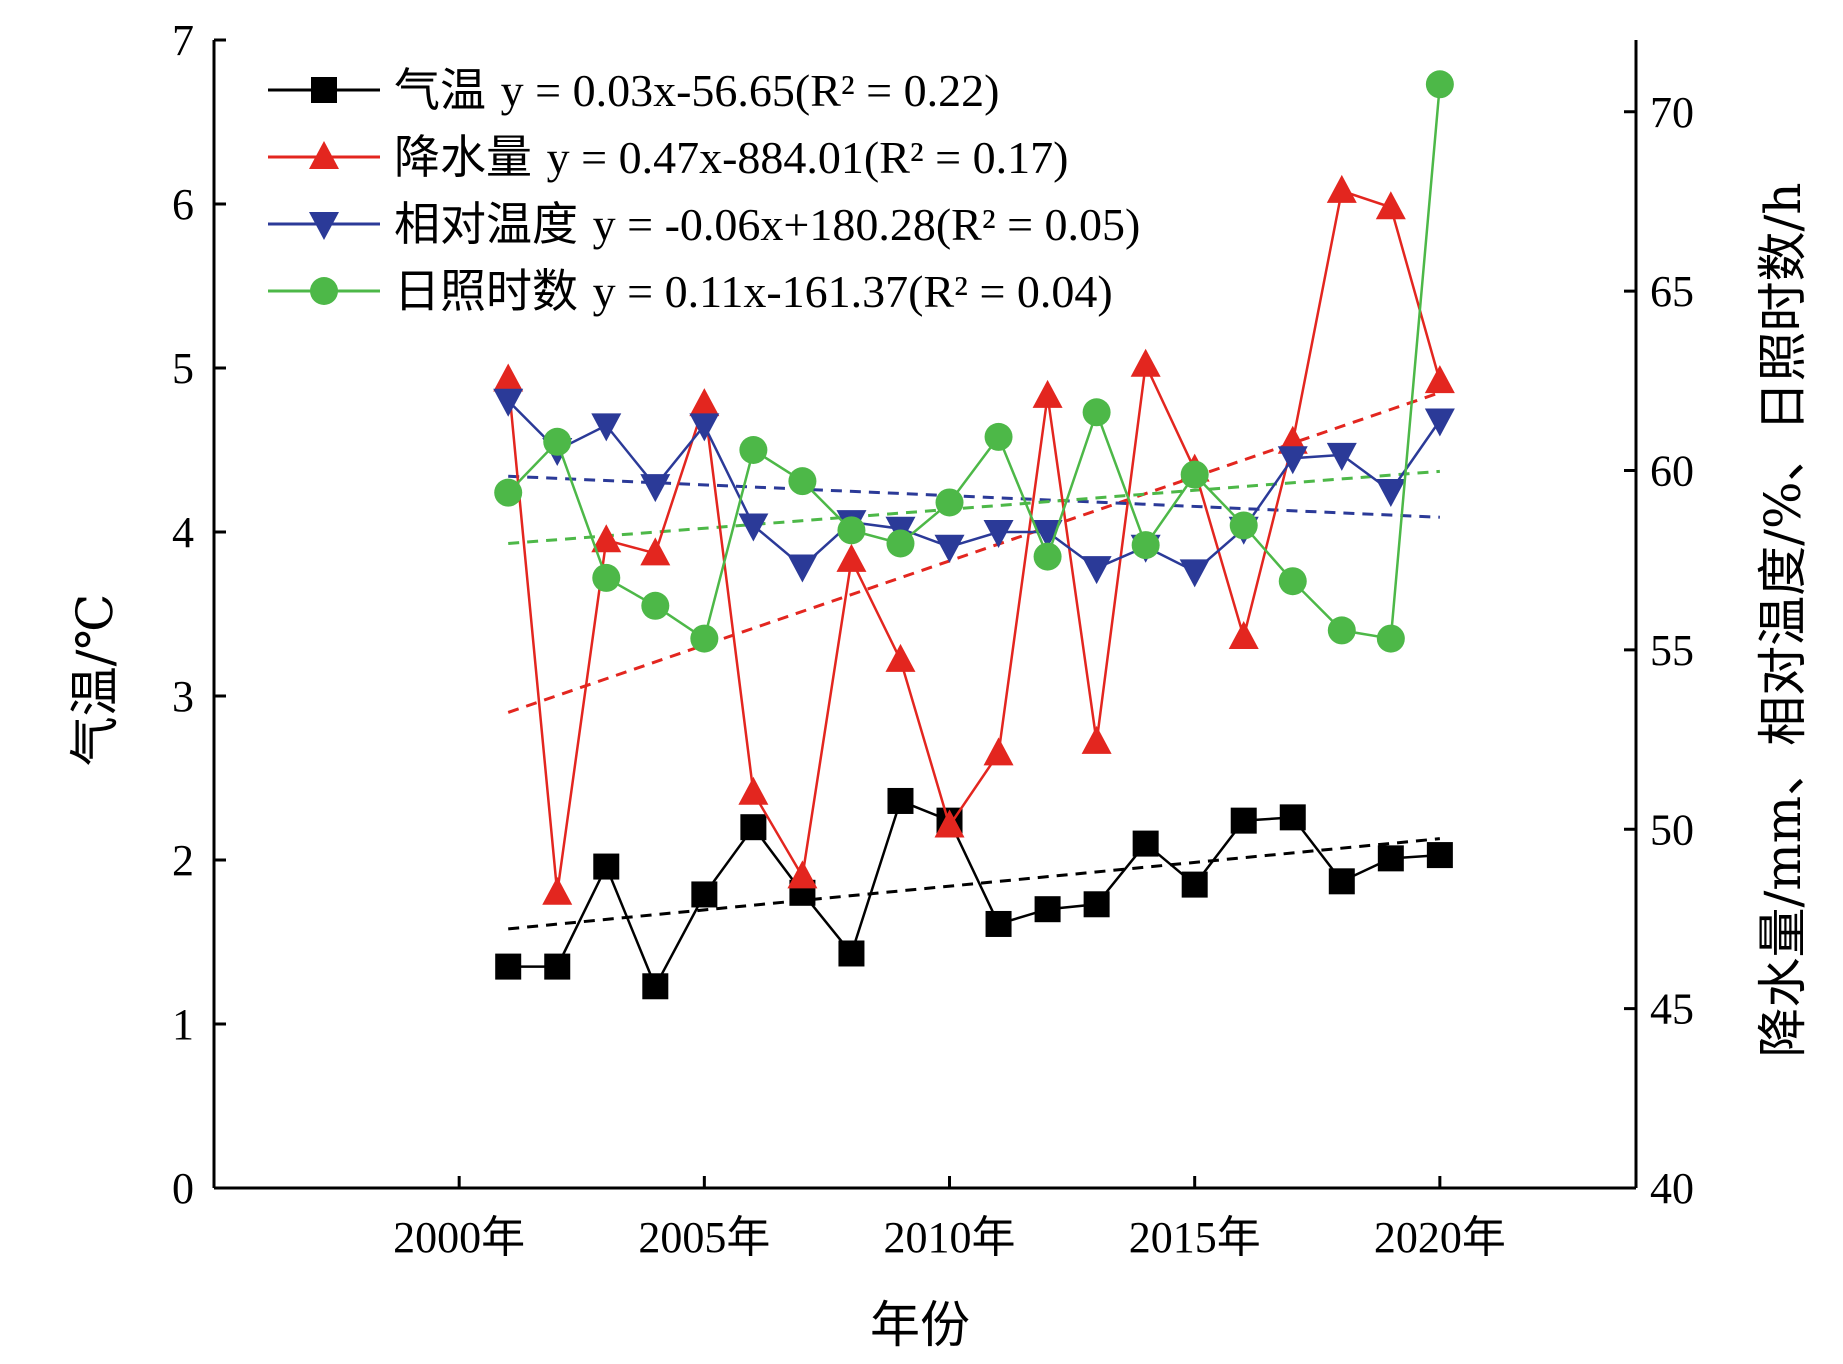  Describe the element at coordinates (447, 90) in the screenshot. I see `legend-series-name: 气温` at that location.